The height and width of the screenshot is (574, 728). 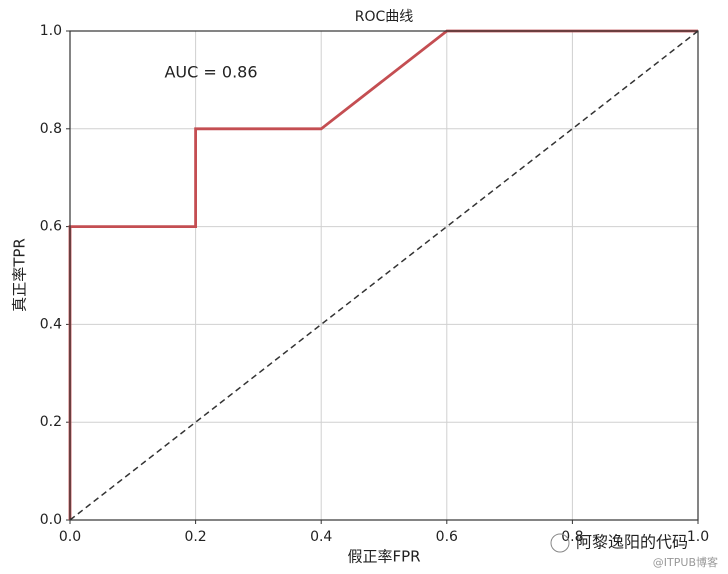 I want to click on y-tick-label: 1.0, so click(x=51, y=31).